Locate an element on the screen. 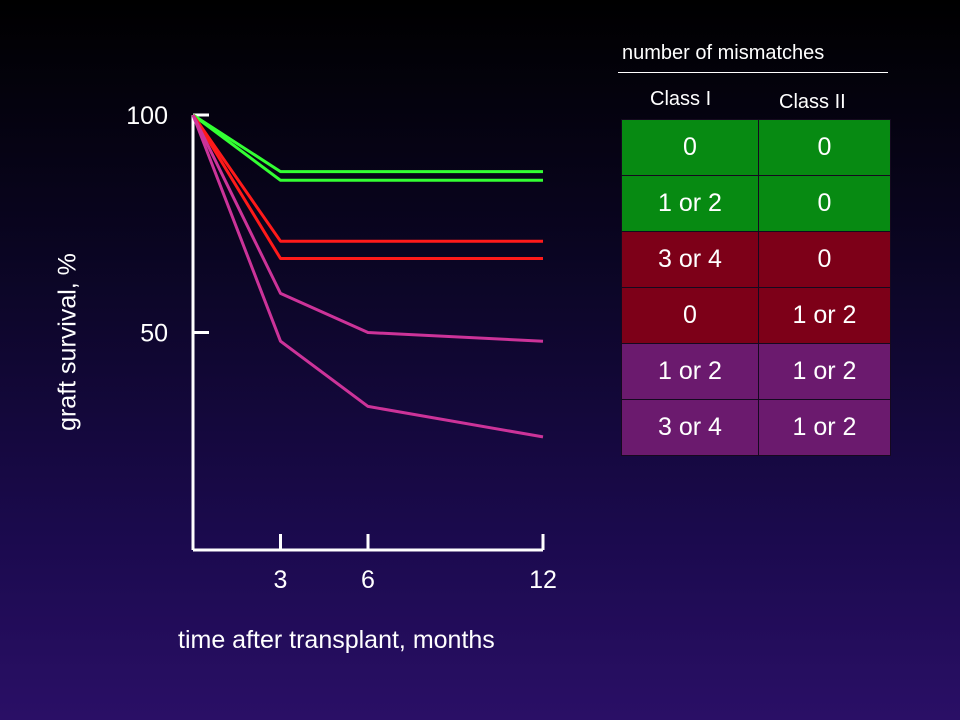 The height and width of the screenshot is (720, 960). column-header-class-i: Class I is located at coordinates (681, 99).